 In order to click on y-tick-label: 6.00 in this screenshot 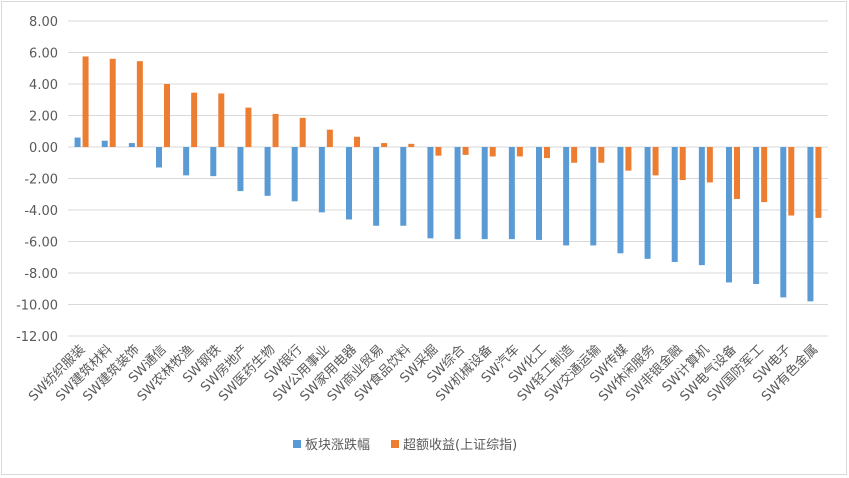, I will do `click(43, 54)`.